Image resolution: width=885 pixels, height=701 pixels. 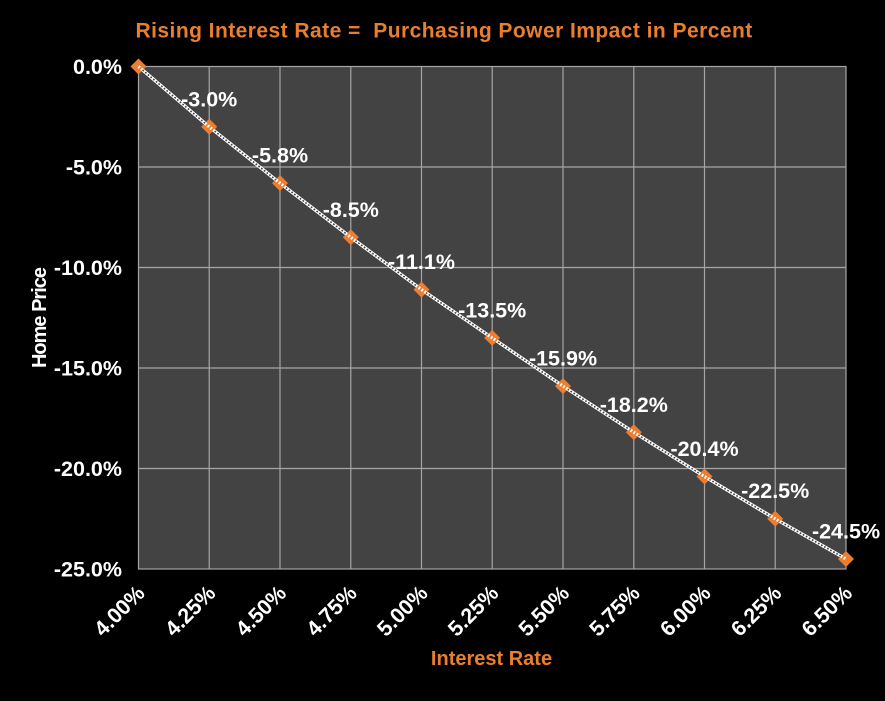 What do you see at coordinates (40, 317) in the screenshot?
I see `svg-text: Home Price` at bounding box center [40, 317].